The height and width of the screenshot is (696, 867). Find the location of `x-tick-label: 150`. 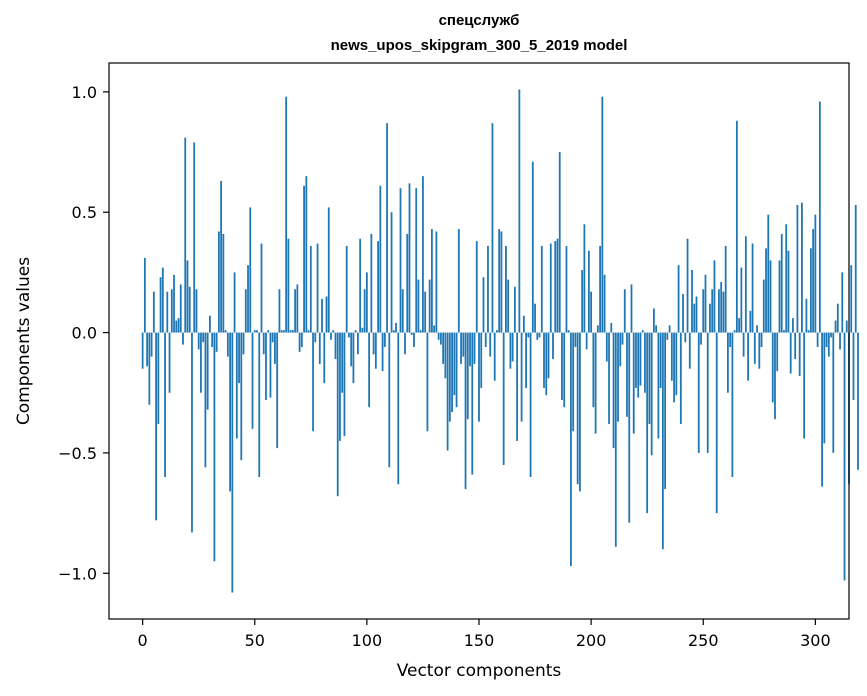

x-tick-label: 150 is located at coordinates (479, 640).